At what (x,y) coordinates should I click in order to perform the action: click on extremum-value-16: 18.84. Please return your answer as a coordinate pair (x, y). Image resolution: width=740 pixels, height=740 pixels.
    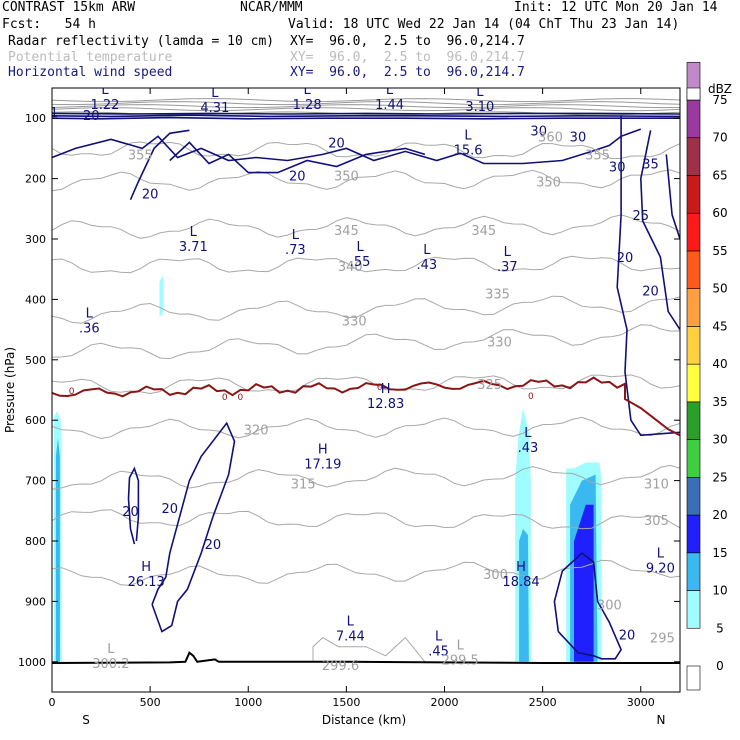
    Looking at the image, I should click on (520, 582).